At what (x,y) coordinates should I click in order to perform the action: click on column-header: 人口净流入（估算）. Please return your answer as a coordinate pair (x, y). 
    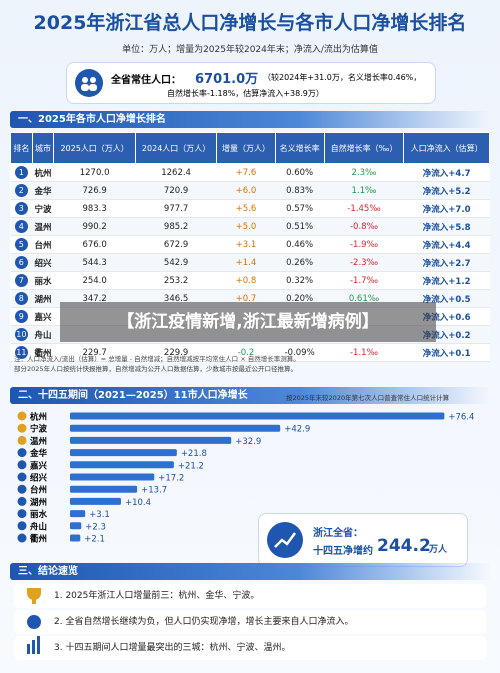
    Looking at the image, I should click on (446, 148).